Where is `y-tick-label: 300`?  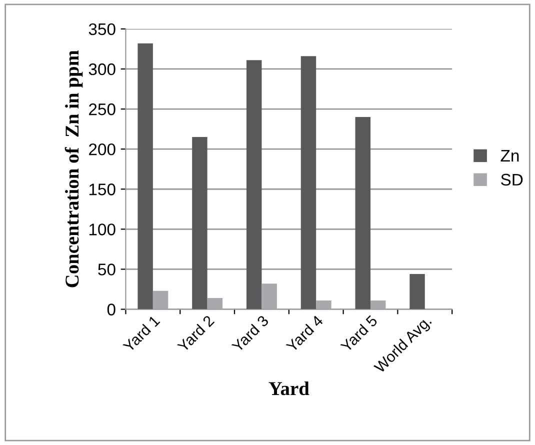 y-tick-label: 300 is located at coordinates (102, 69).